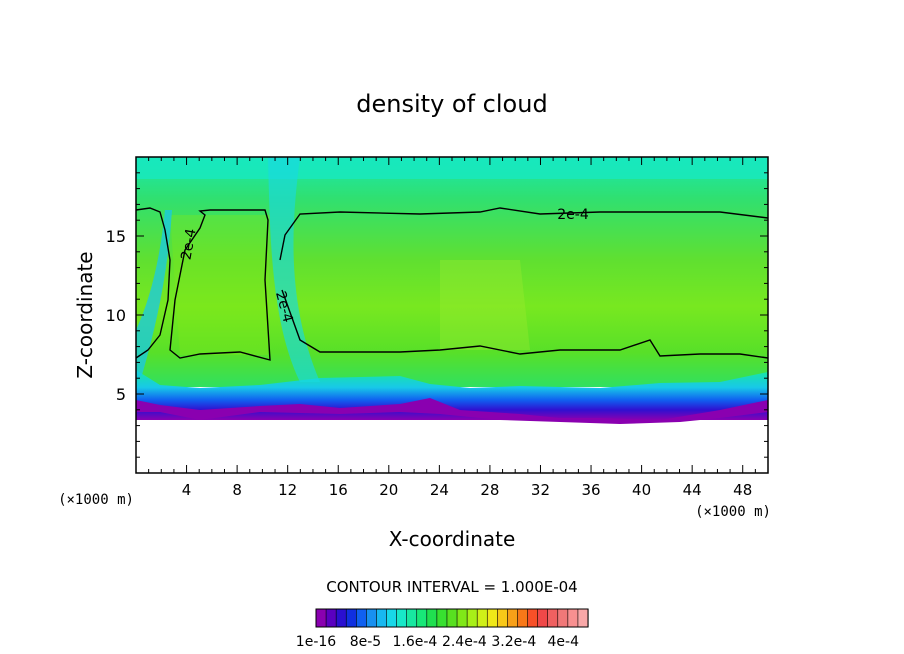  I want to click on x-tick-label: 4, so click(187, 490).